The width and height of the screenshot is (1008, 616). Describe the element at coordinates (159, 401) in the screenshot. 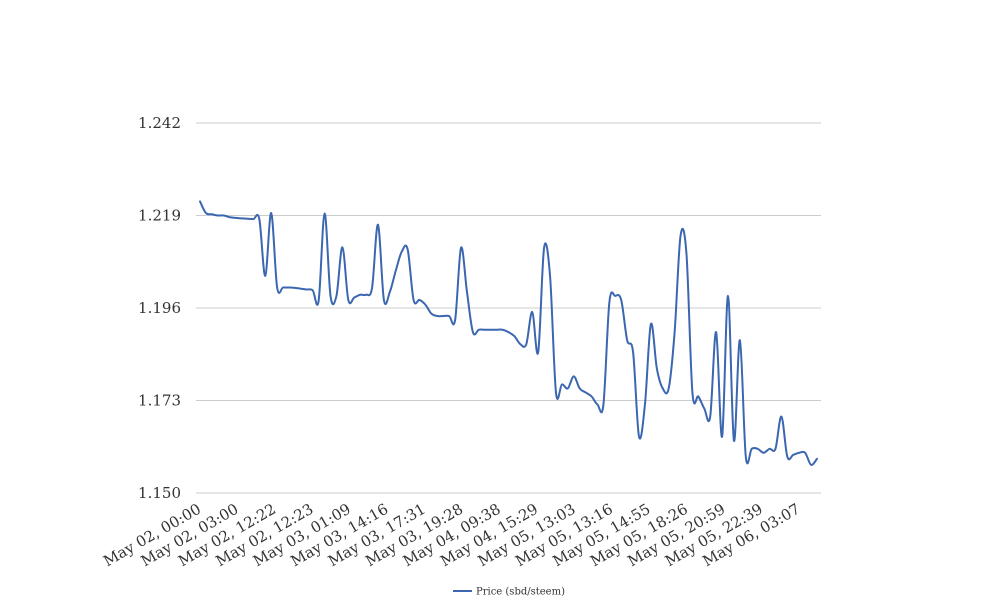

I see `y-tick-label: 1.173` at that location.